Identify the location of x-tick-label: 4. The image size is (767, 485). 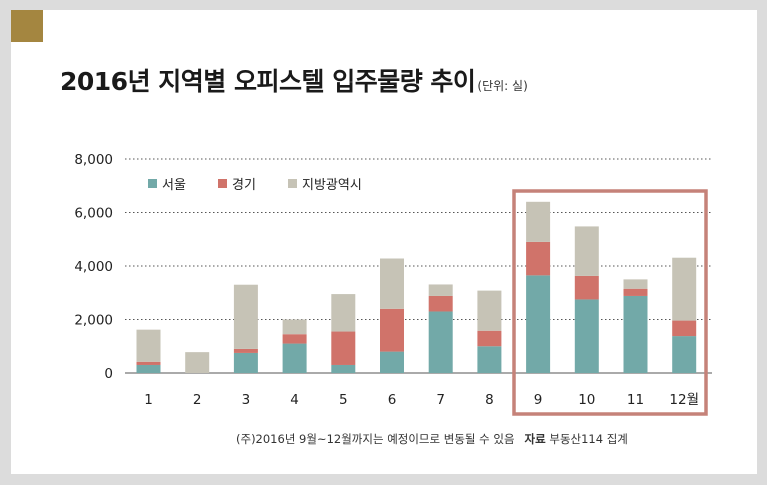
(294, 400).